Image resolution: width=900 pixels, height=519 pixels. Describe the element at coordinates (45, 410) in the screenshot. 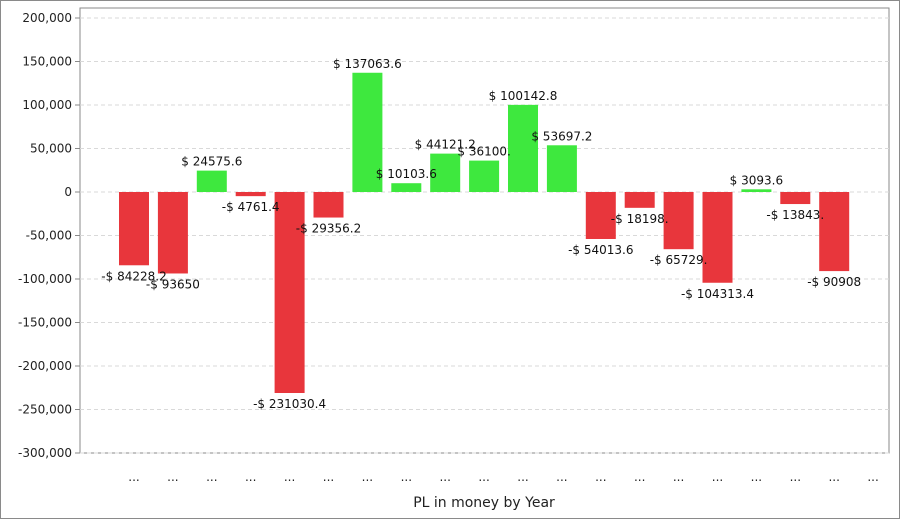

I see `y-tick-label: -250,000` at that location.